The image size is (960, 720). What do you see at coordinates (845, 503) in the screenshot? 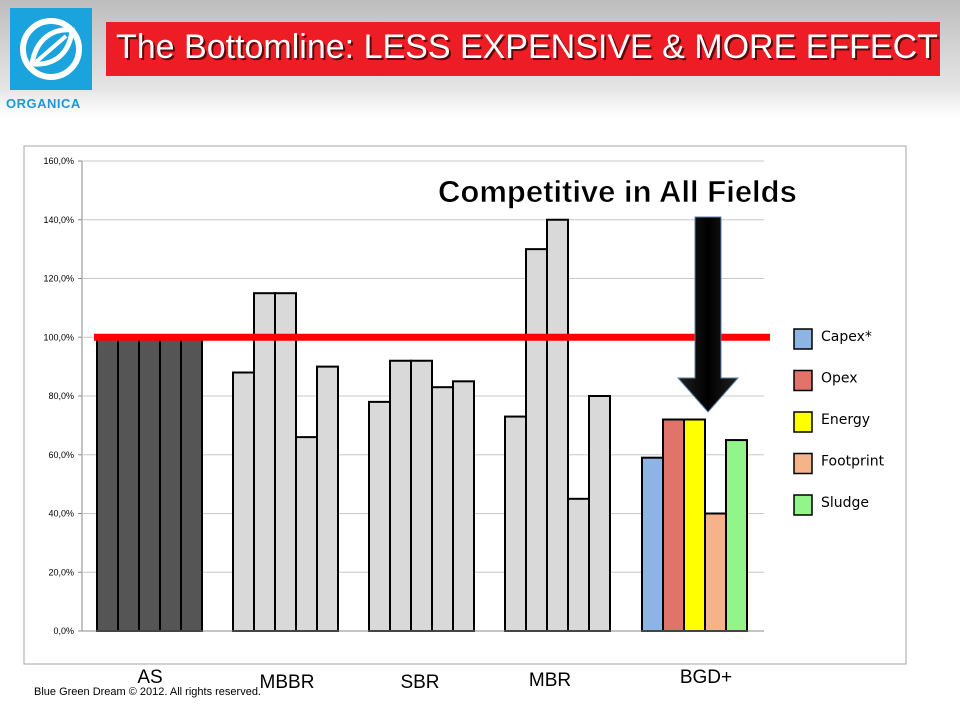
I see `legend-label: Sludge` at bounding box center [845, 503].